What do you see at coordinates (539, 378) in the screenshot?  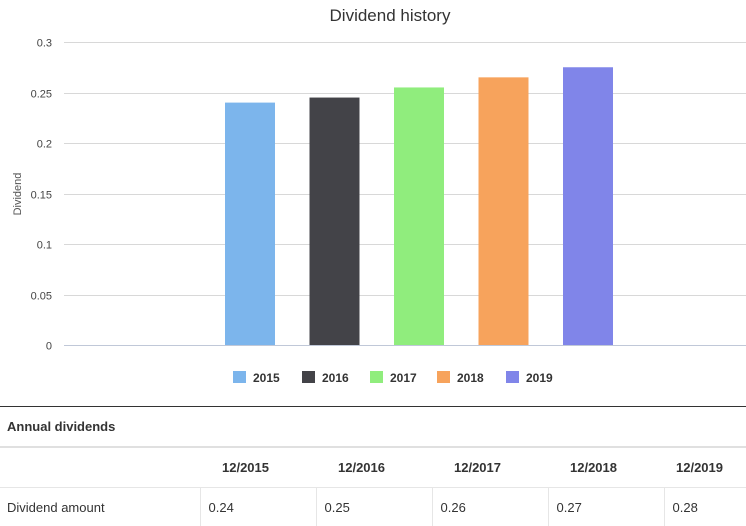 I see `legend-label: 2019` at bounding box center [539, 378].